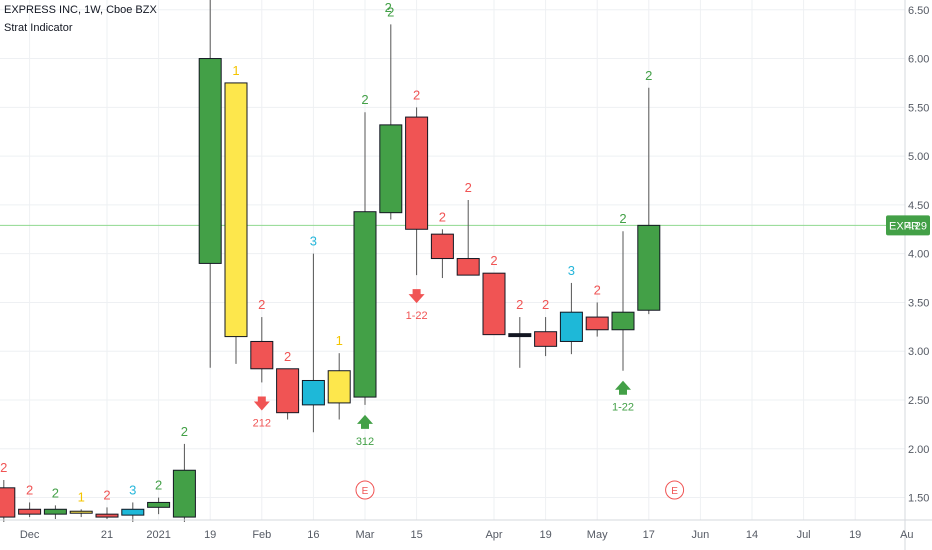 Image resolution: width=932 pixels, height=550 pixels. Describe the element at coordinates (80, 10) in the screenshot. I see `symbol-title: EXPRESS INC, 1W, Cboe BZX` at that location.